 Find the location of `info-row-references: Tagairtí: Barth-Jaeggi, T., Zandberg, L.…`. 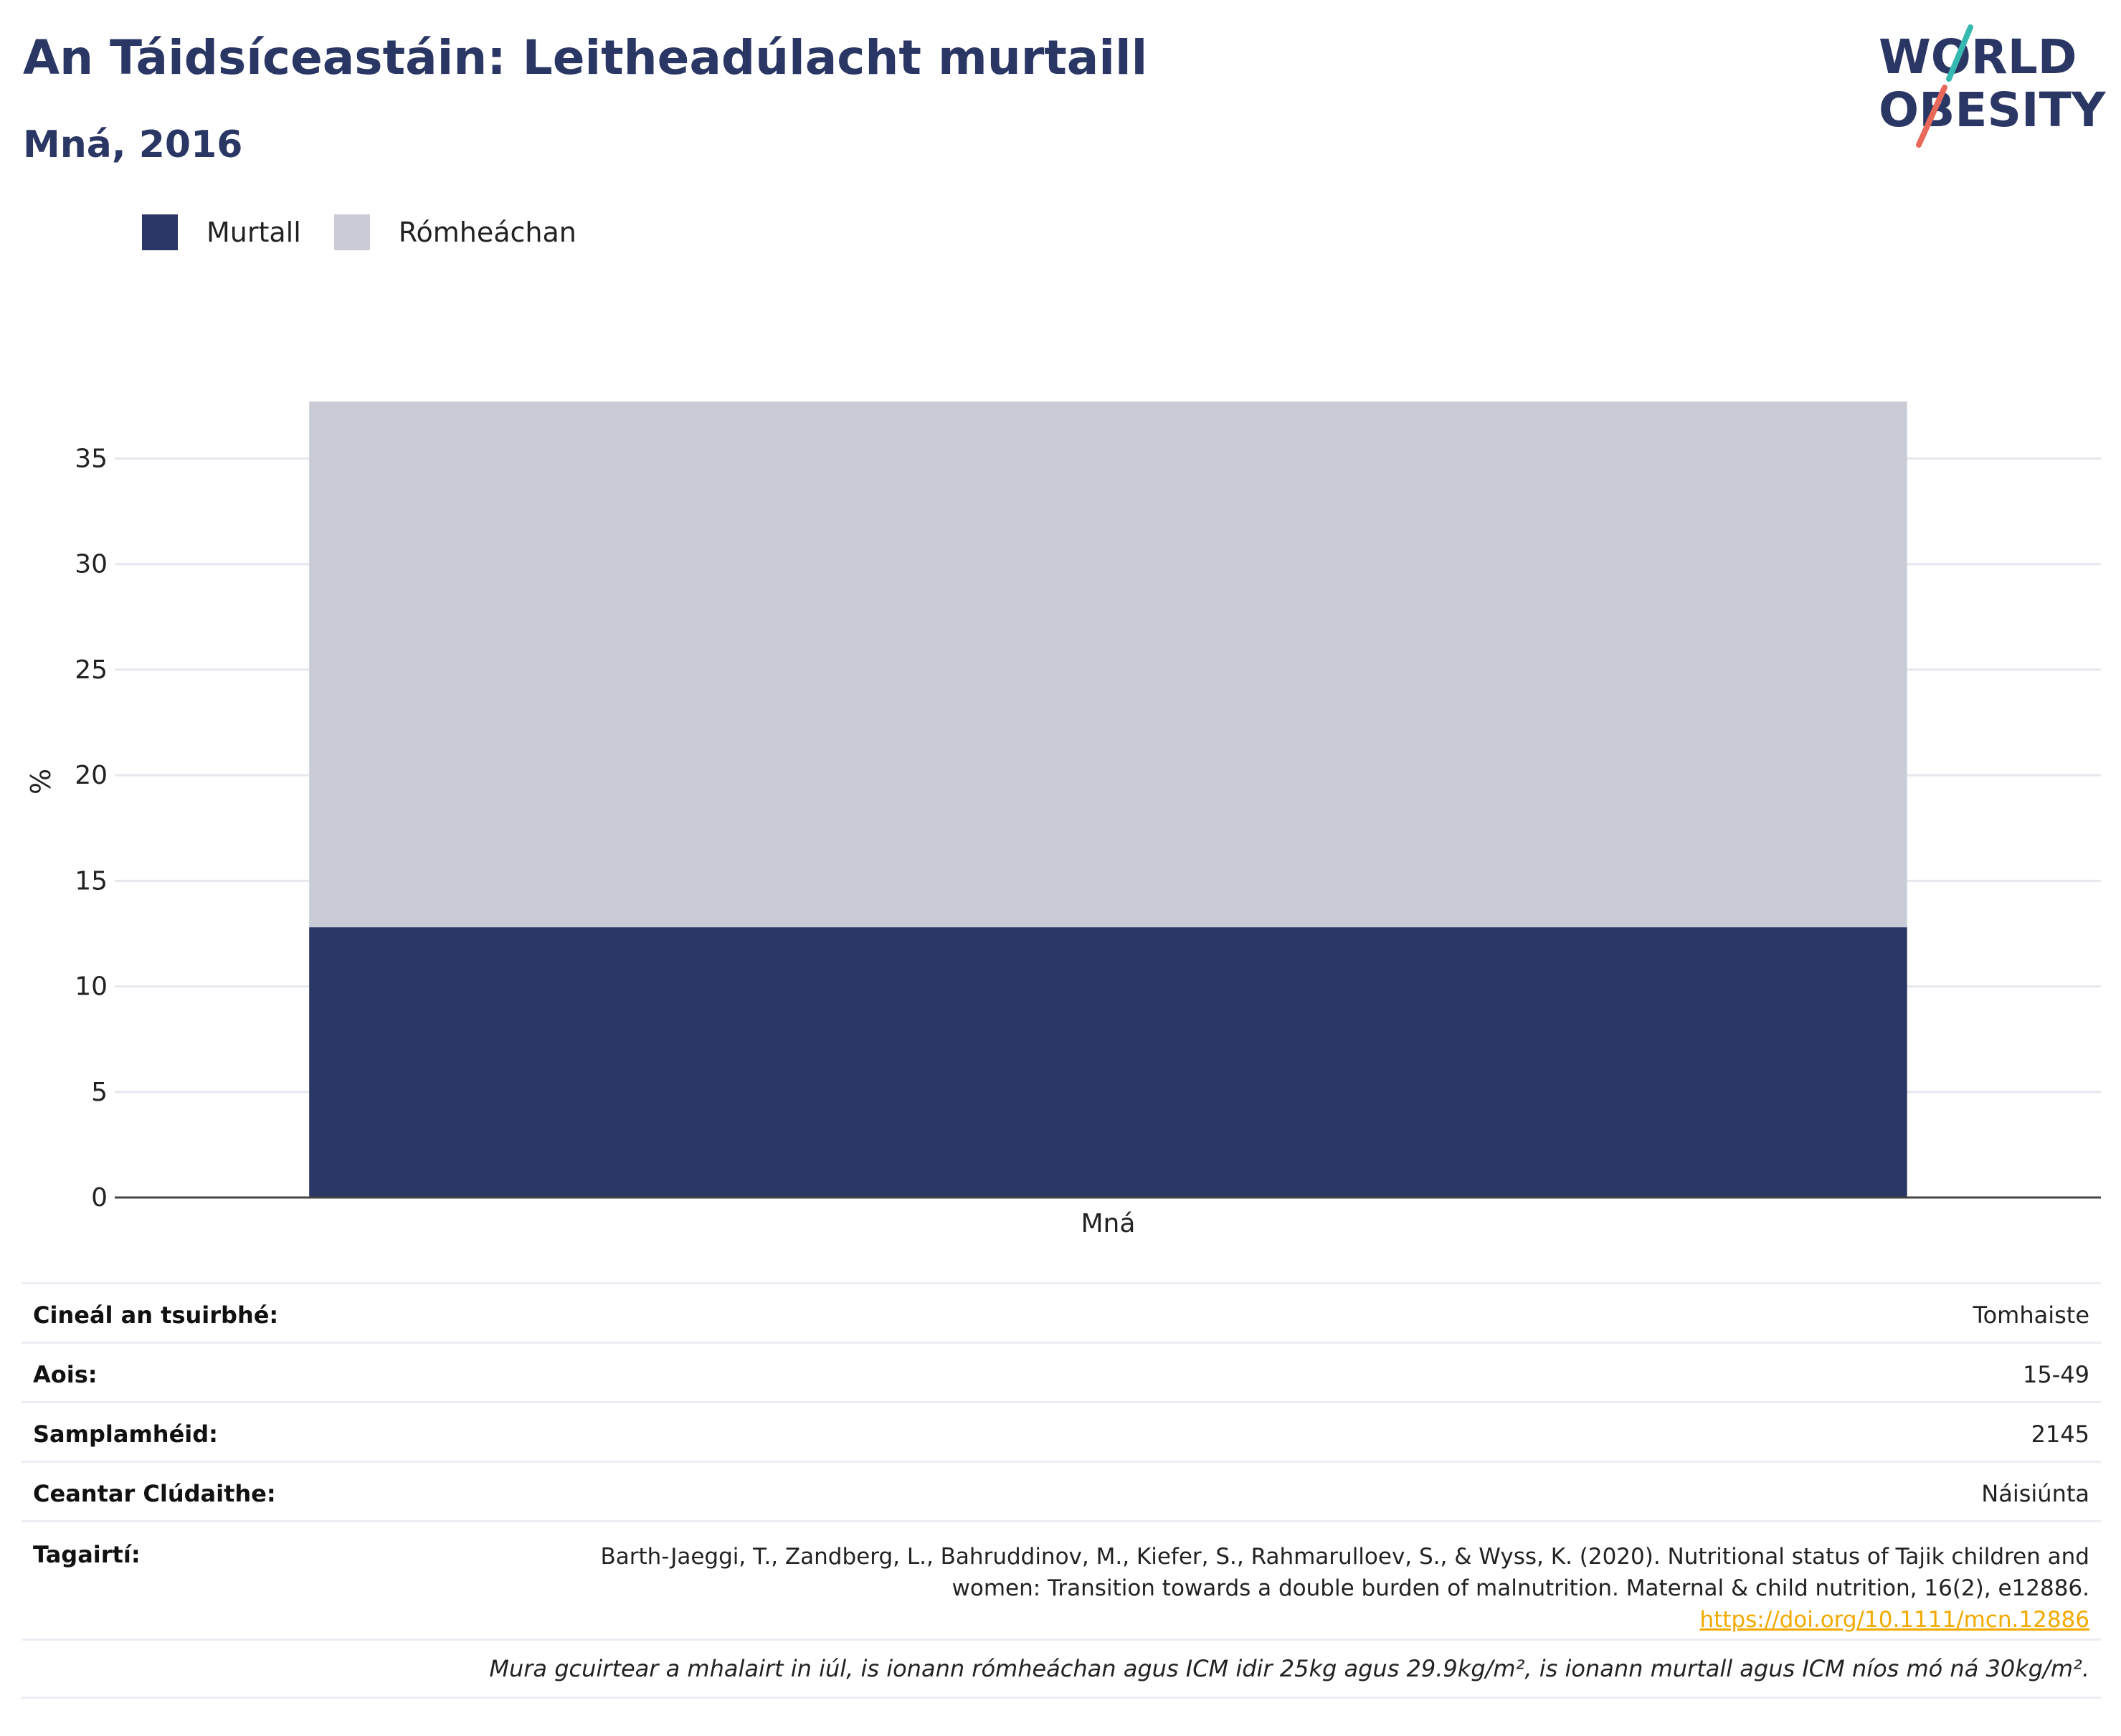

info-row-references: Tagairtí: Barth-Jaeggi, T., Zandberg, L.… is located at coordinates (1061, 1579).